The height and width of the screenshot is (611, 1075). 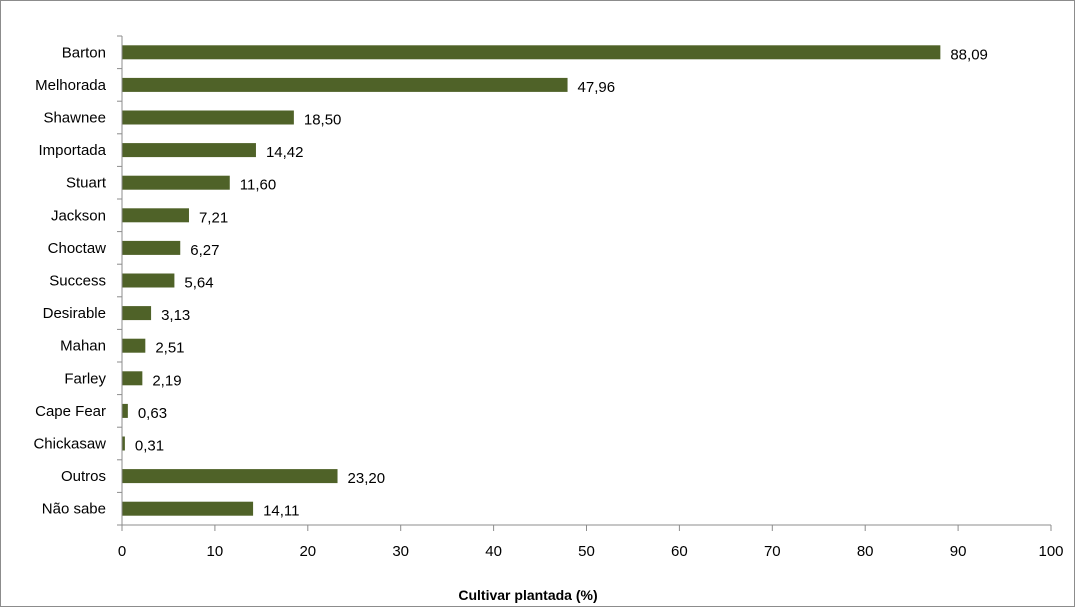 What do you see at coordinates (74, 509) in the screenshot?
I see `category-label: Não sabe` at bounding box center [74, 509].